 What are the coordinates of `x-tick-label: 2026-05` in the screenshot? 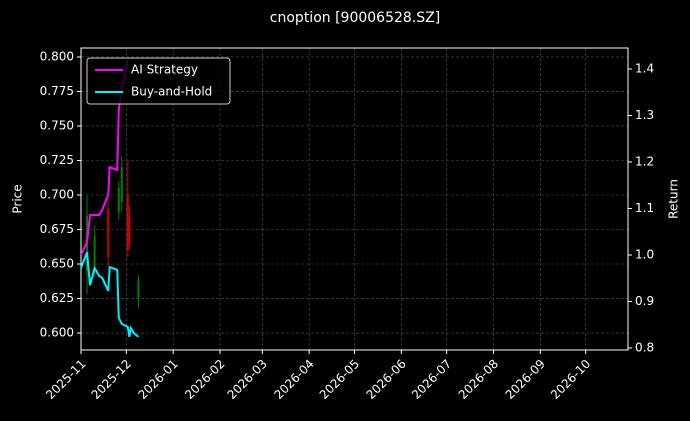 It's located at (339, 379).